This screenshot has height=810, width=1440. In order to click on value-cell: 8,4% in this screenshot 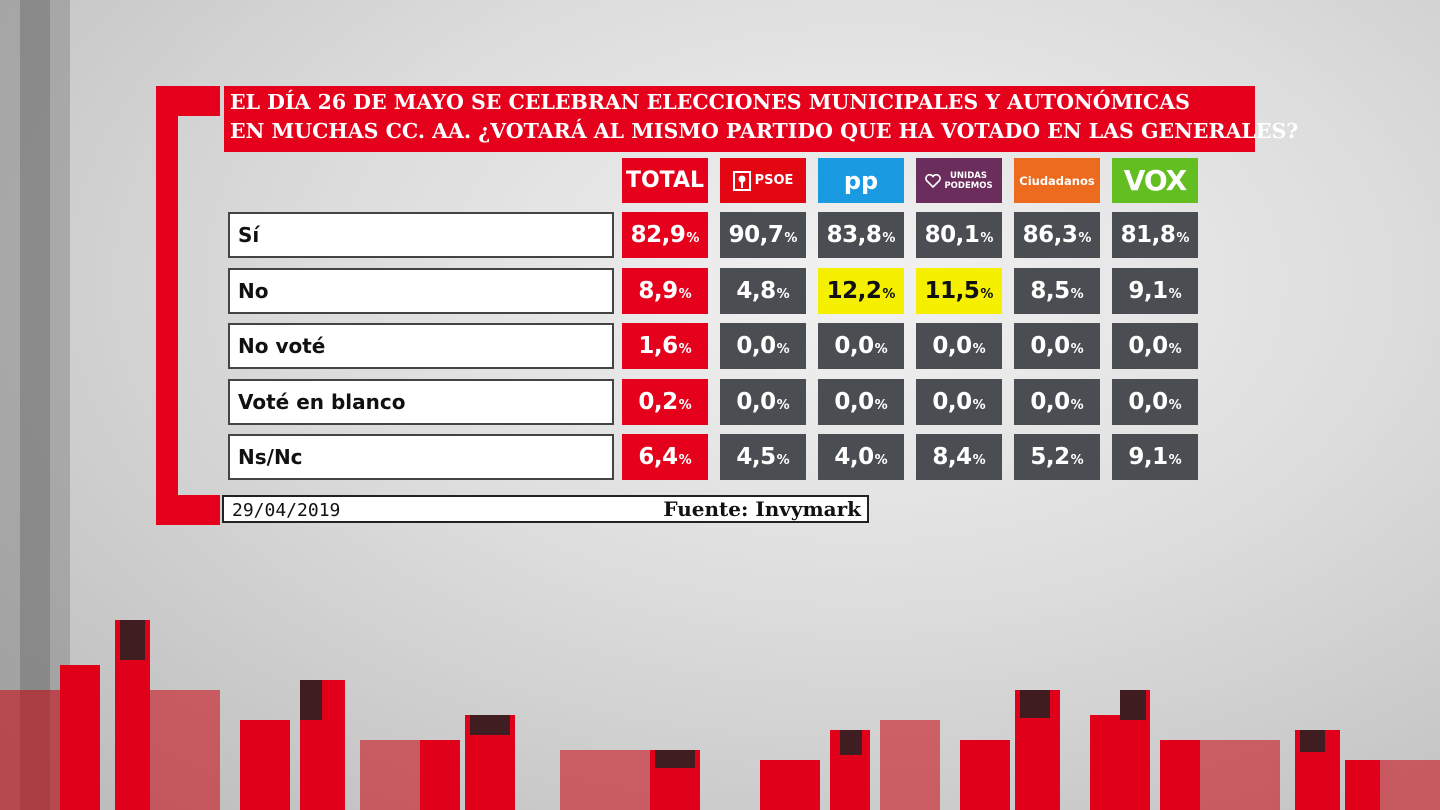, I will do `click(959, 457)`.